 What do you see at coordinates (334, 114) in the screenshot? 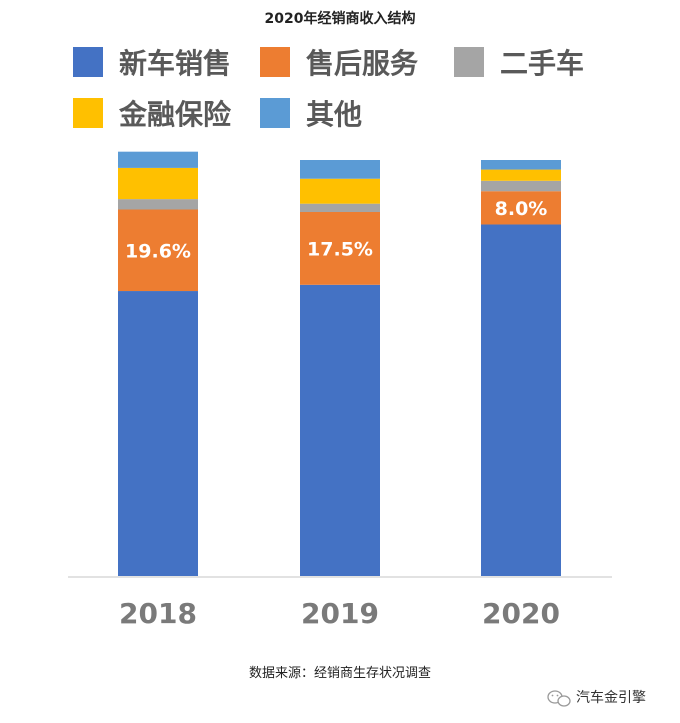
I see `legend-label-series-5: 其他` at bounding box center [334, 114].